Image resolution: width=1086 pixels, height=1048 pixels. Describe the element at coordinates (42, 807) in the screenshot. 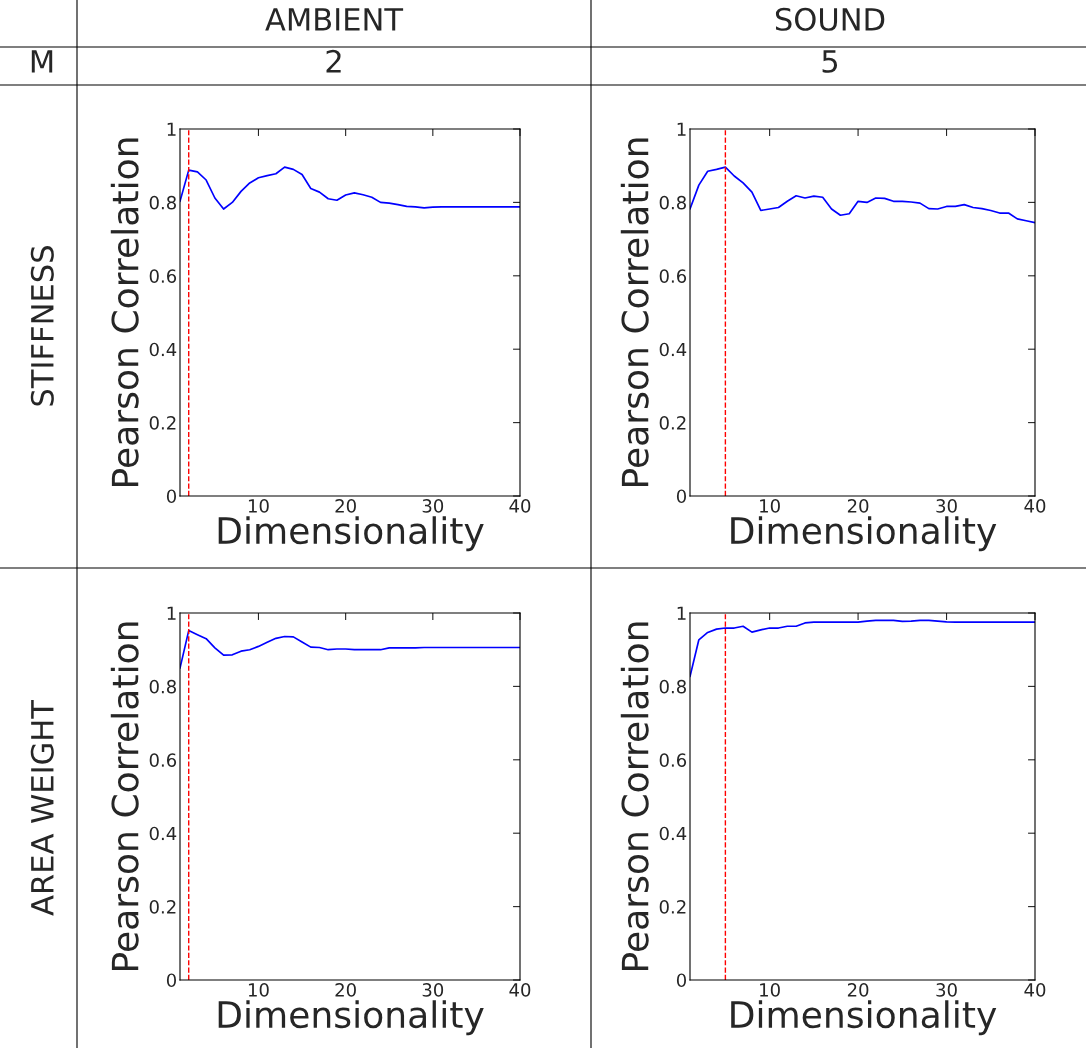

I see `text: AREA WEIGHT` at that location.